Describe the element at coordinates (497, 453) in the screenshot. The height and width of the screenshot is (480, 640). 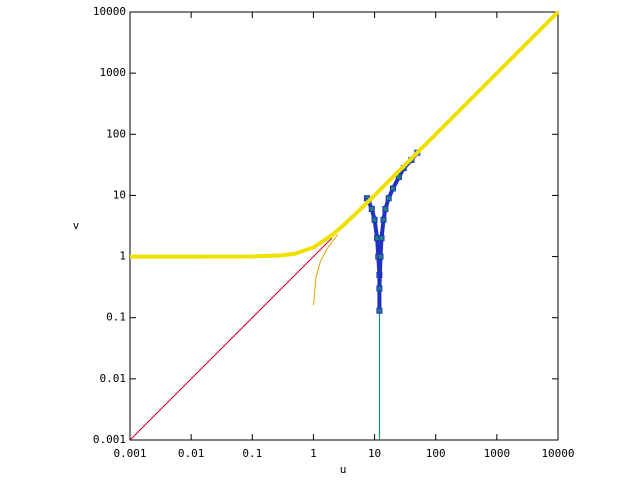
I see `x-tick-label: 1000` at that location.